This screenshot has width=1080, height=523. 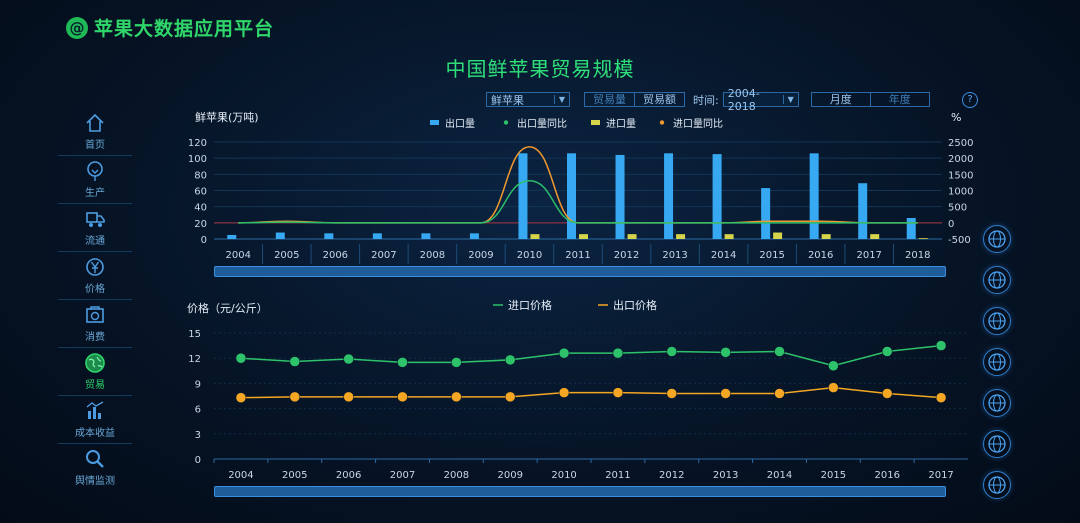 I want to click on globe-book-icon, so click(x=997, y=444).